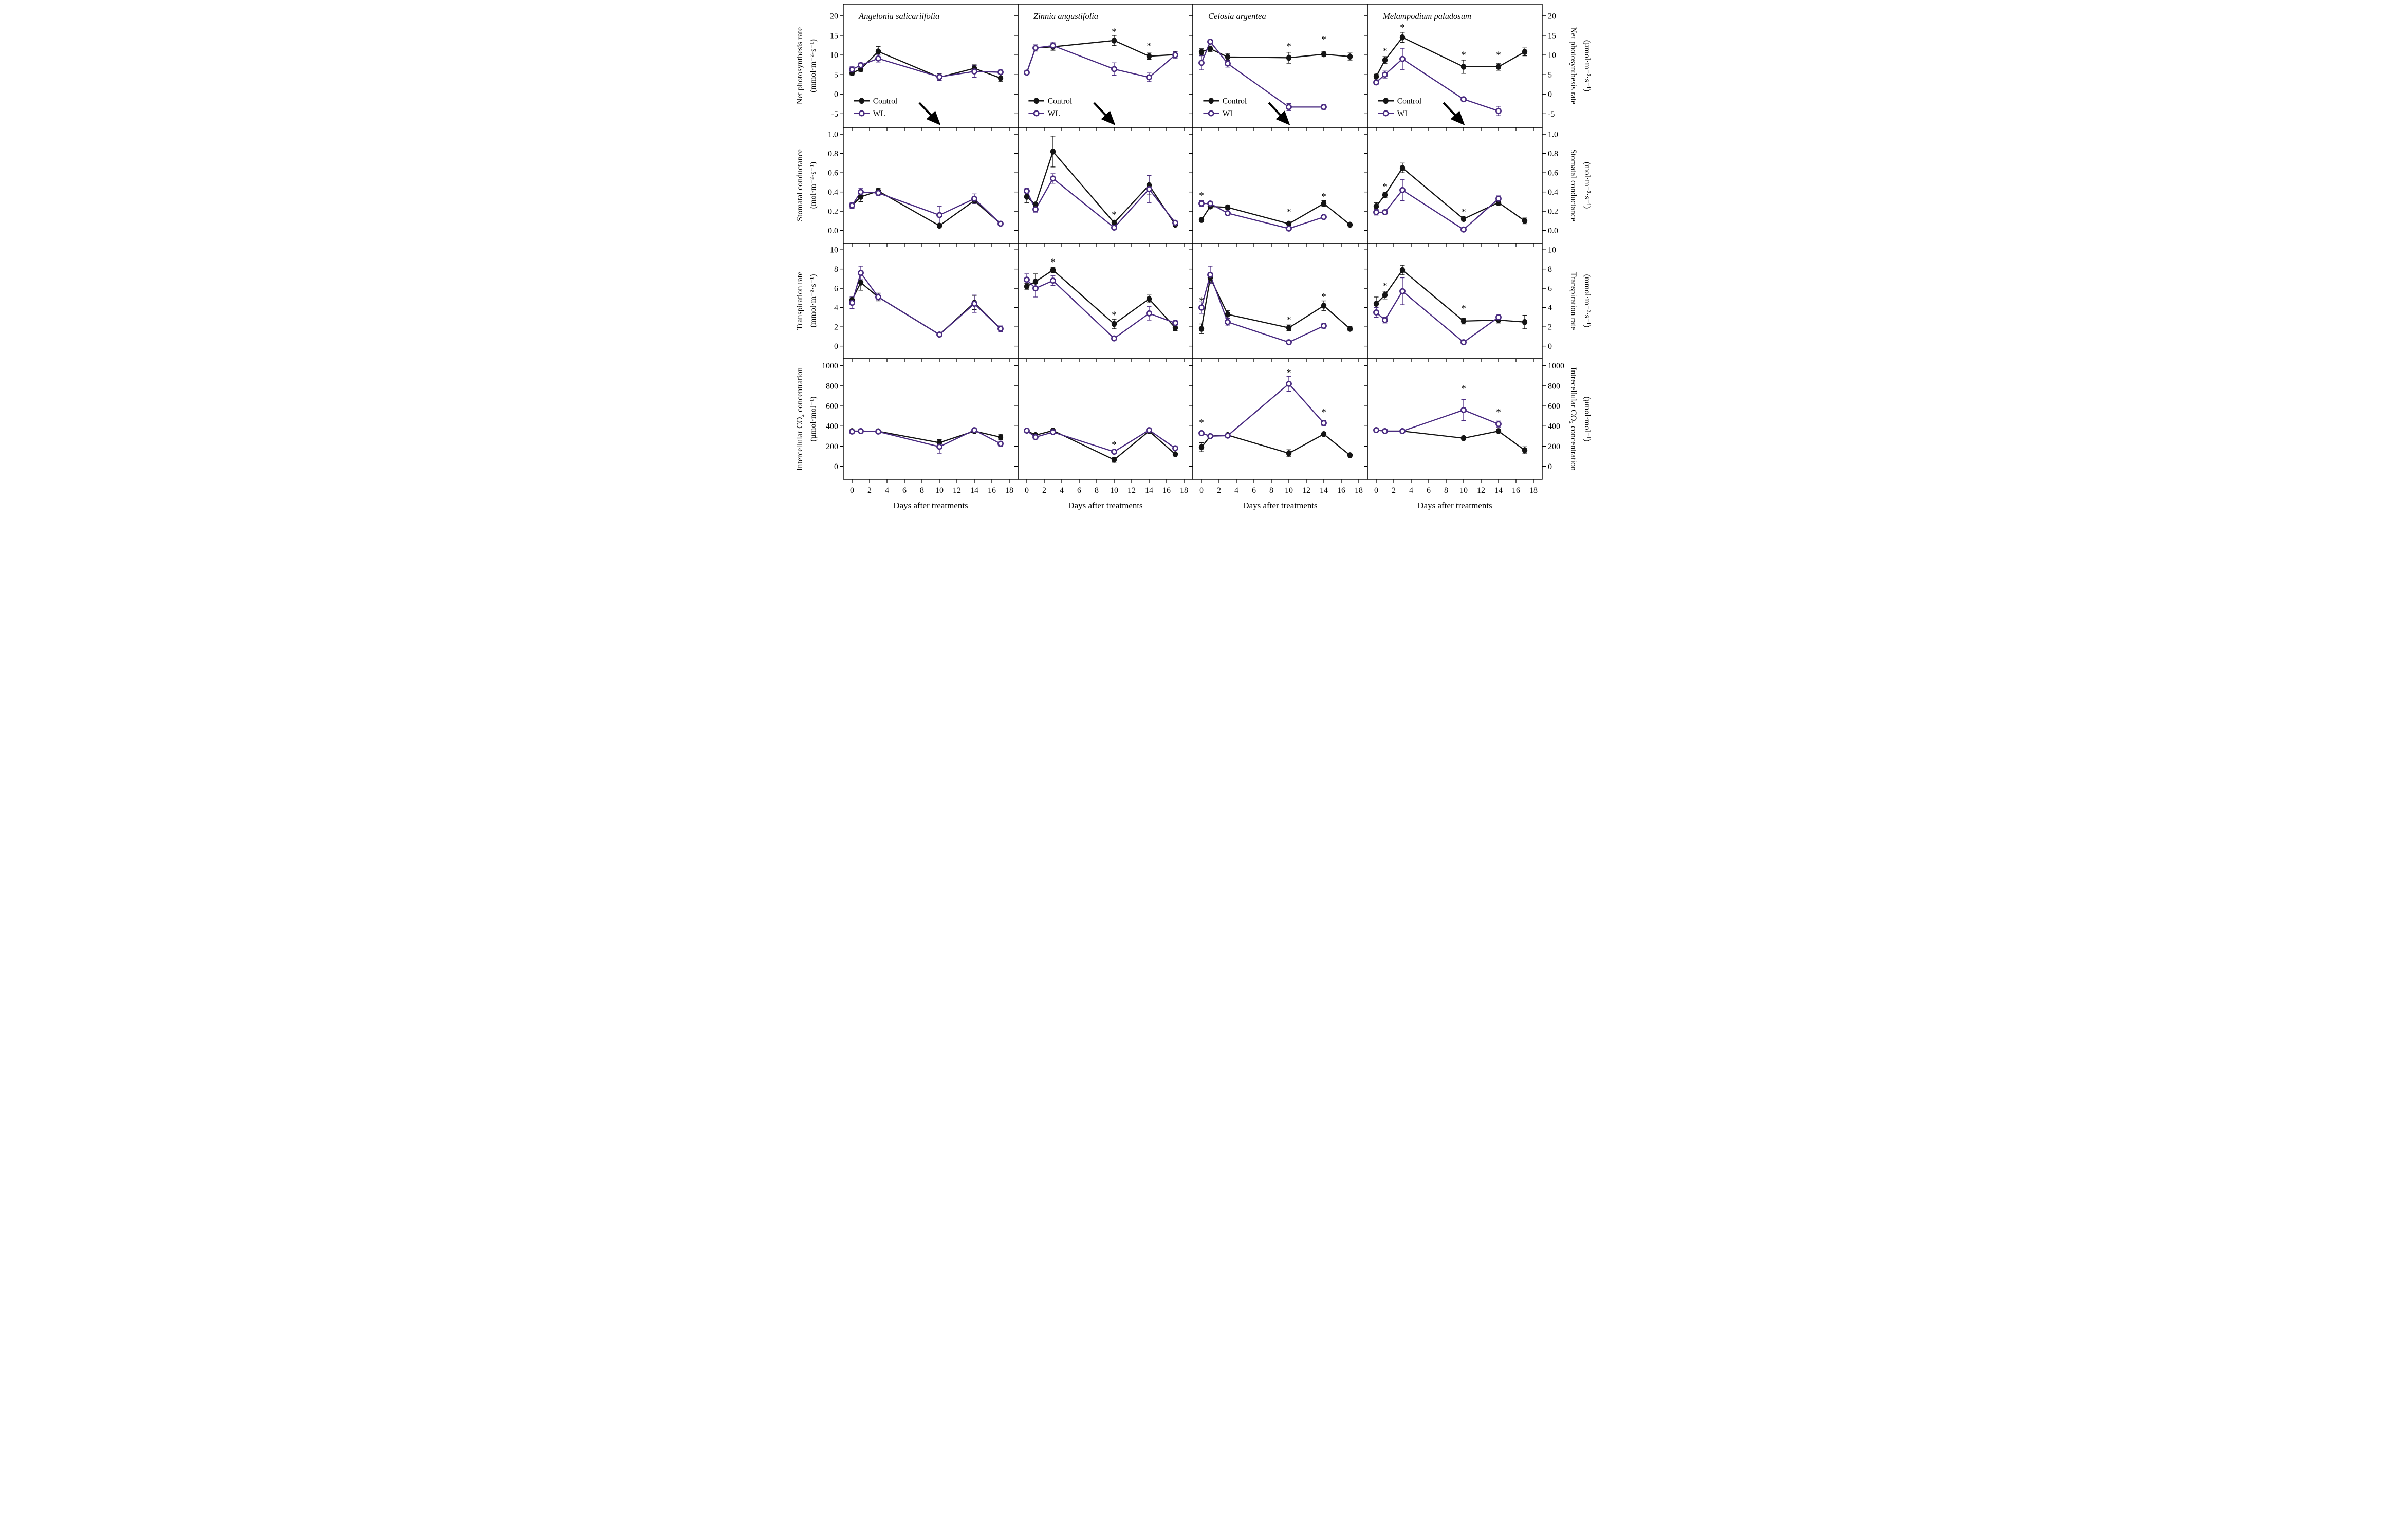  Describe the element at coordinates (1234, 101) in the screenshot. I see `legend-label-control: Control` at that location.